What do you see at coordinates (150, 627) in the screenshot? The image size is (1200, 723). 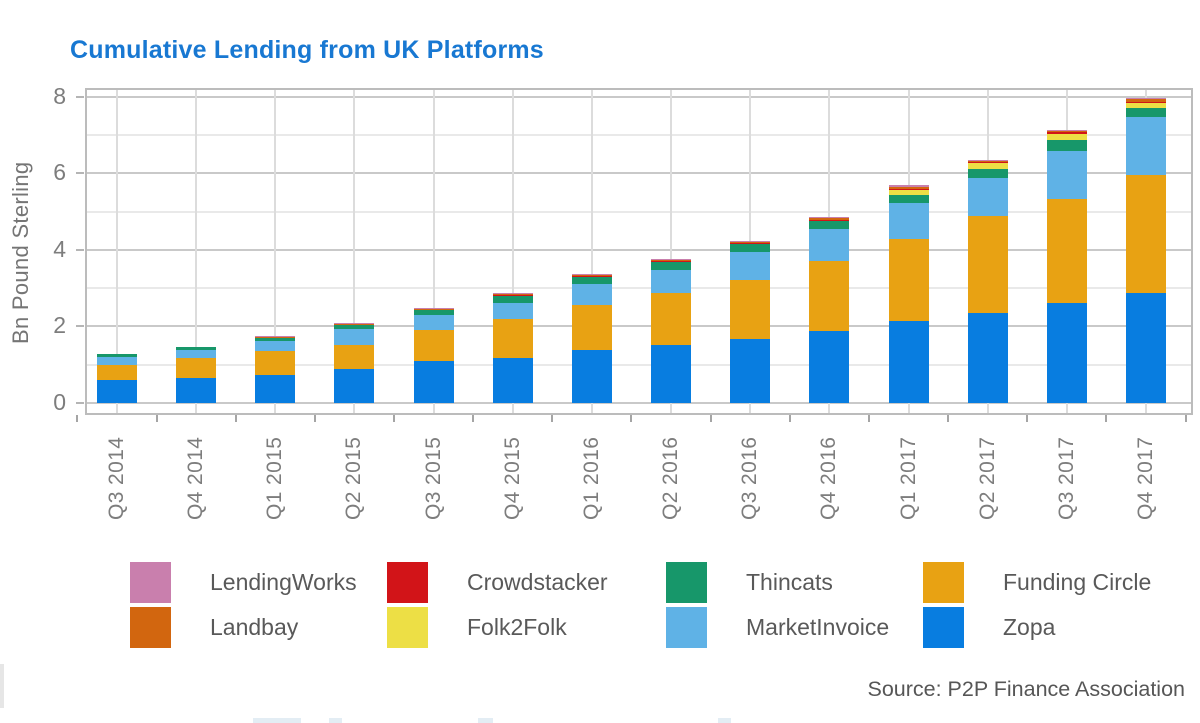 I see `legend-swatch-landbay` at bounding box center [150, 627].